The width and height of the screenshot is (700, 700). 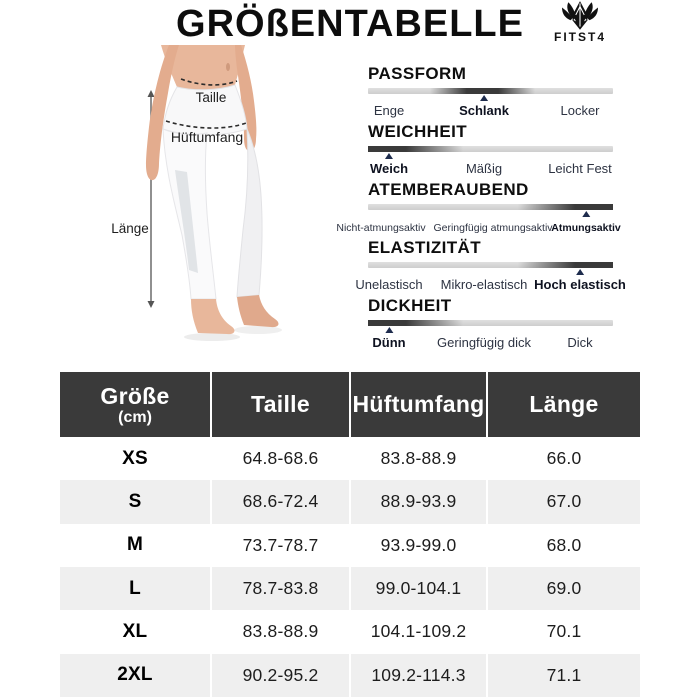 What do you see at coordinates (136, 404) in the screenshot?
I see `header-size: Größe (cm)` at bounding box center [136, 404].